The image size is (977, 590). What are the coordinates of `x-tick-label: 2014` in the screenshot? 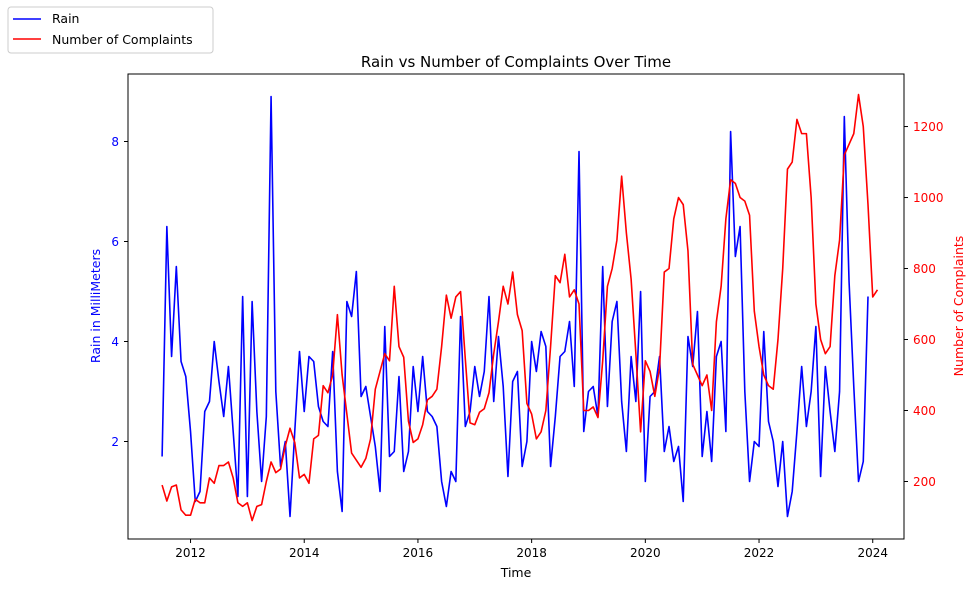 It's located at (304, 553).